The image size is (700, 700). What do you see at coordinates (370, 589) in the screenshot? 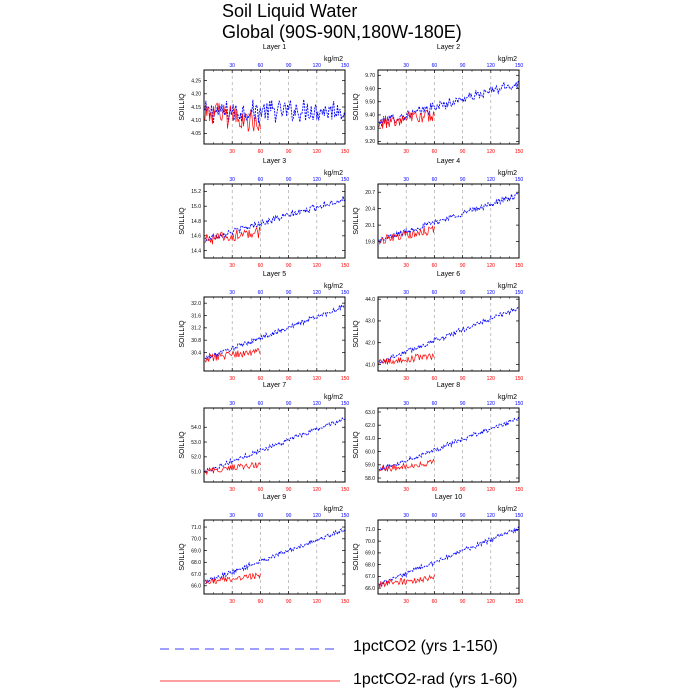
I see `y-tick-label: 66.0` at bounding box center [370, 589].